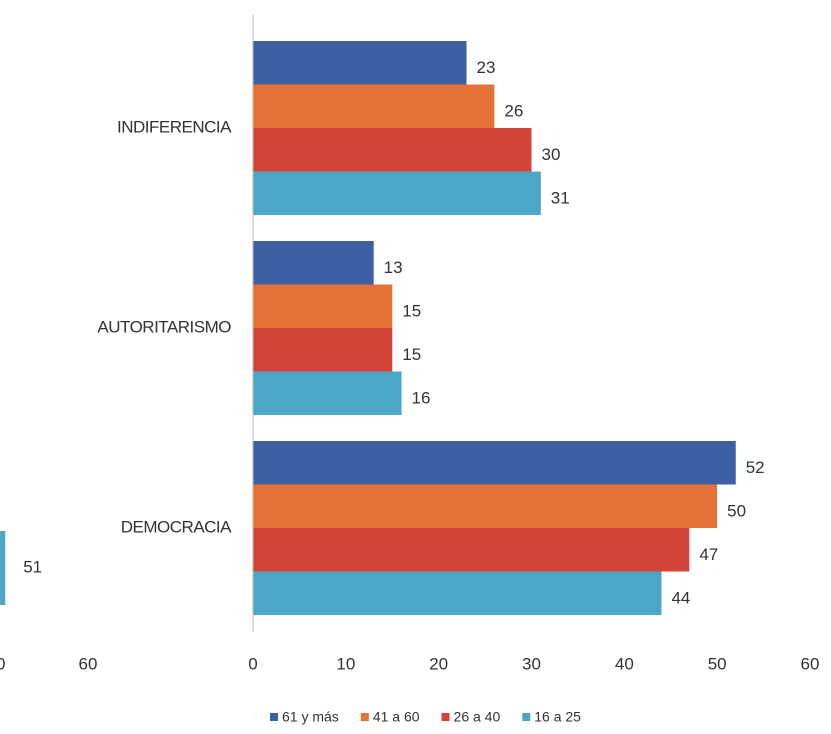  Describe the element at coordinates (557, 717) in the screenshot. I see `legend-label: 16 a 25` at that location.